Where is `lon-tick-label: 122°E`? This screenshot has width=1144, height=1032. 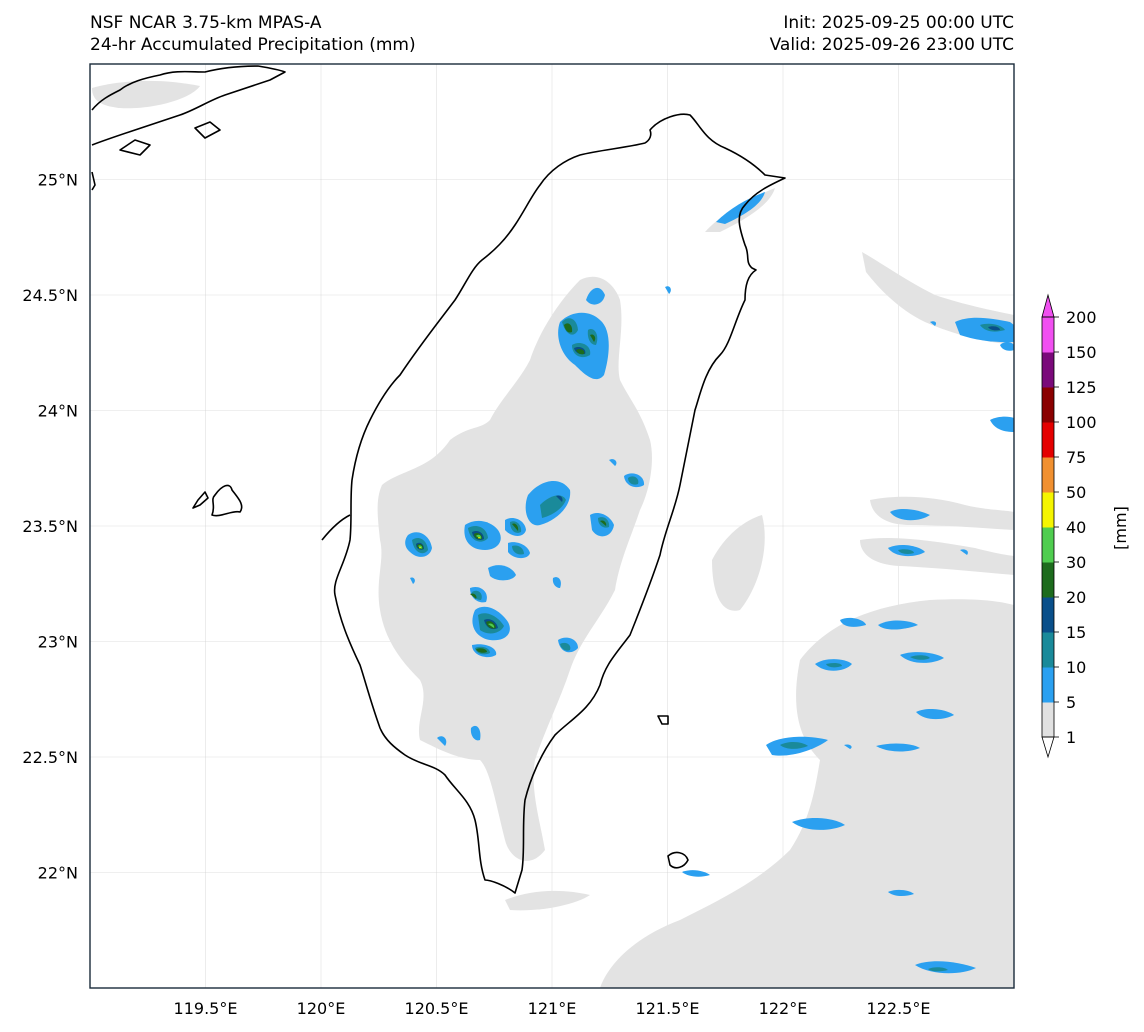
lon-tick-label: 122°E is located at coordinates (783, 1008).